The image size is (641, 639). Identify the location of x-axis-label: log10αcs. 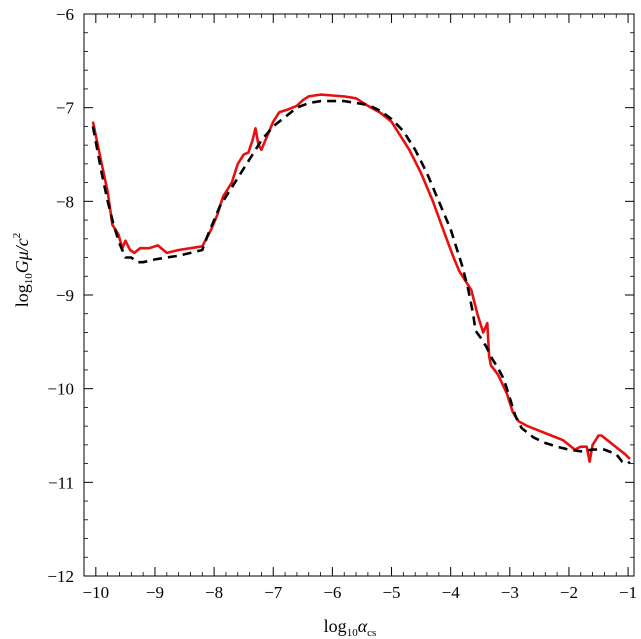
(350, 627).